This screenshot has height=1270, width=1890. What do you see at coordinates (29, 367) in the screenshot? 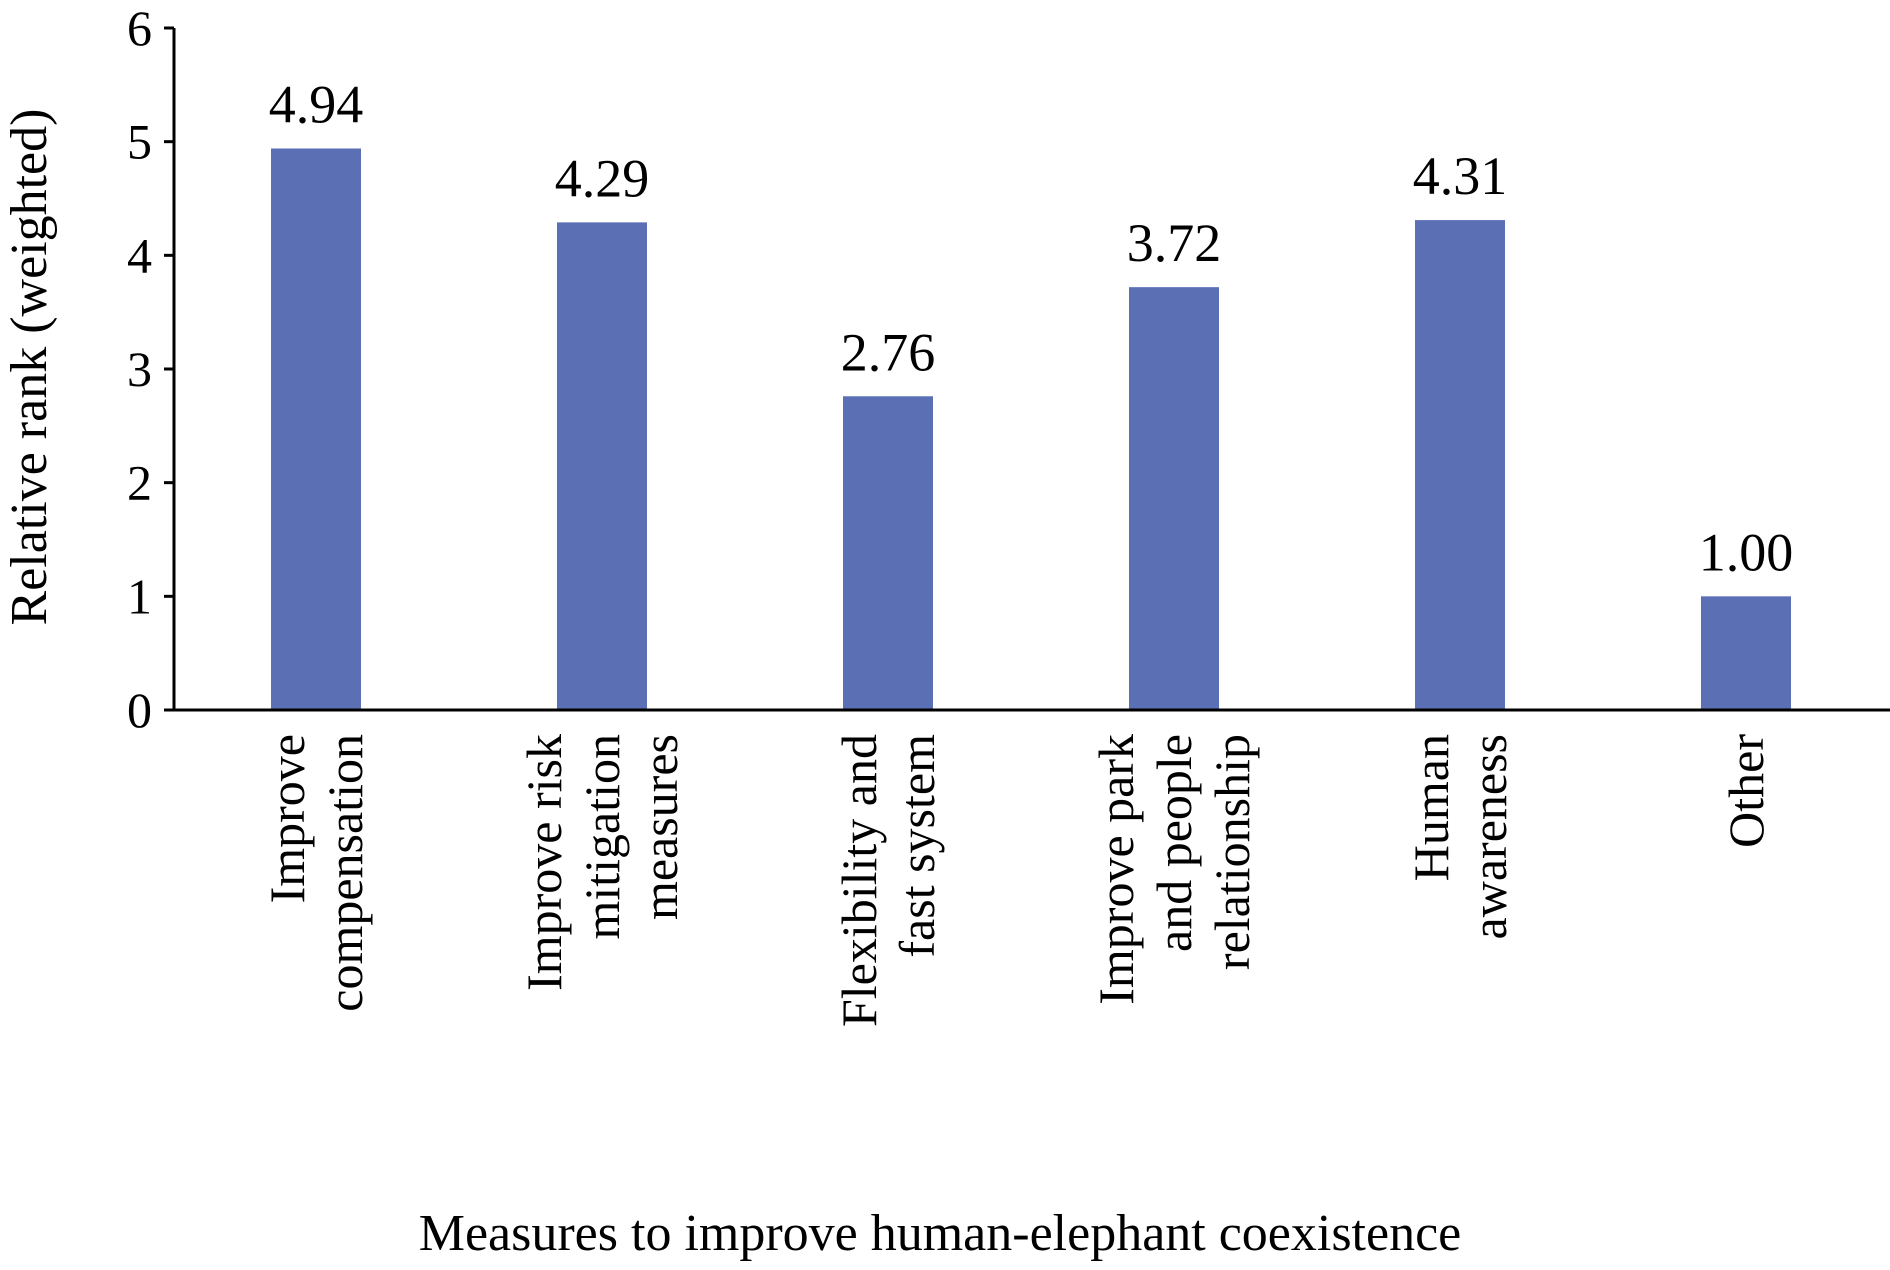
I see `y-axis-title: Relative rank (weighted)` at bounding box center [29, 367].